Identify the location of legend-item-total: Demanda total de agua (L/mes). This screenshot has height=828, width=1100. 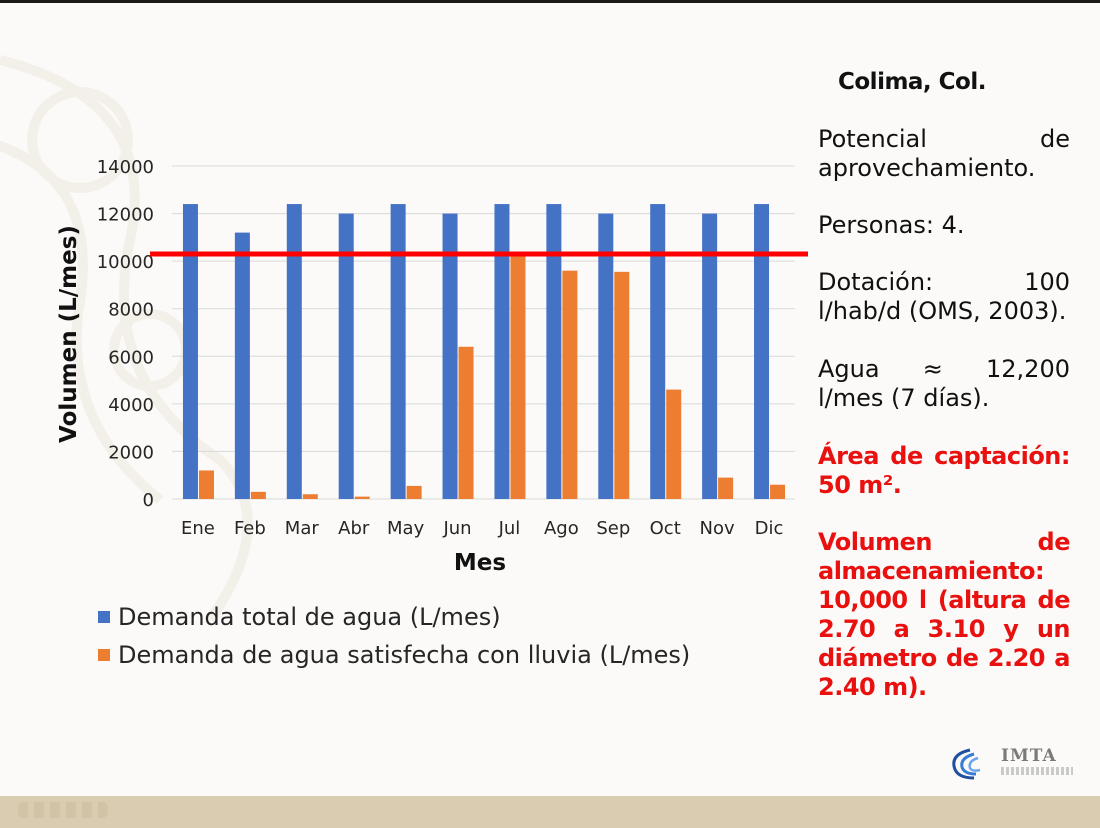
(394, 617).